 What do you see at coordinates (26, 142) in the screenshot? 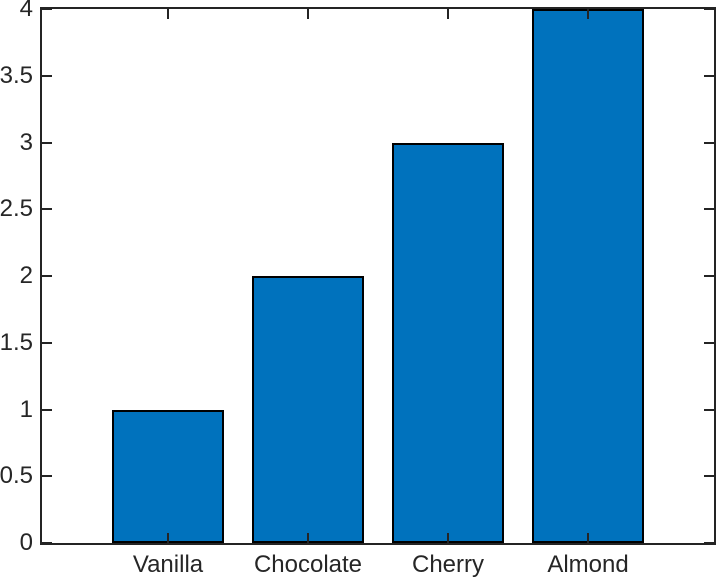
I see `y-axis-tick-label: 3` at bounding box center [26, 142].